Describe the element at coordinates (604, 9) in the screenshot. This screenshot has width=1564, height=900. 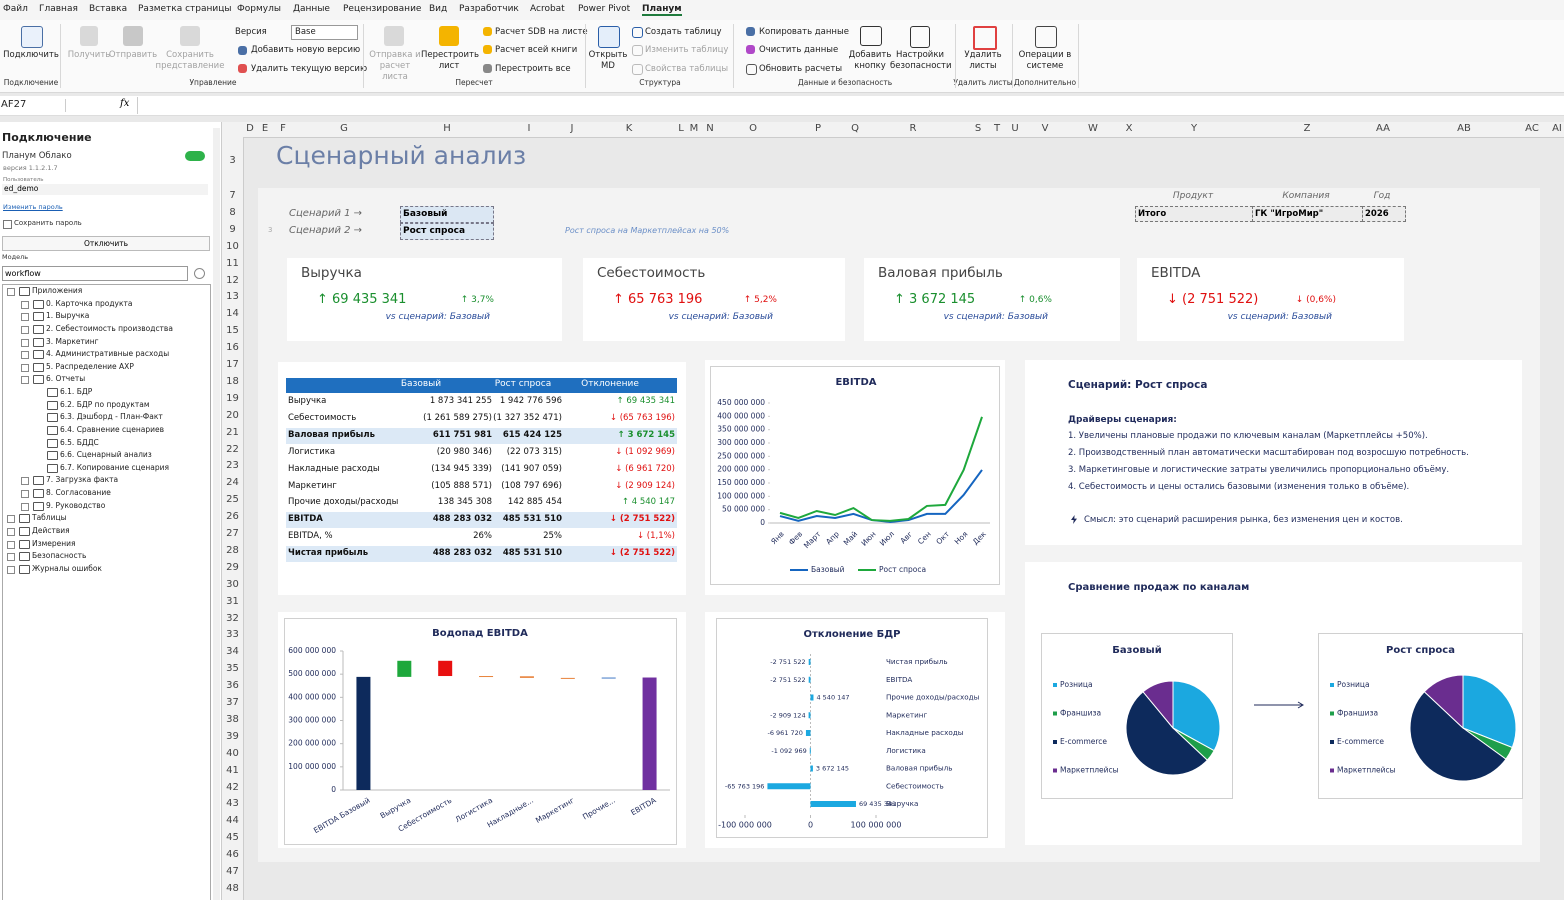
I see `ribbon-tab: Power Pivot` at that location.